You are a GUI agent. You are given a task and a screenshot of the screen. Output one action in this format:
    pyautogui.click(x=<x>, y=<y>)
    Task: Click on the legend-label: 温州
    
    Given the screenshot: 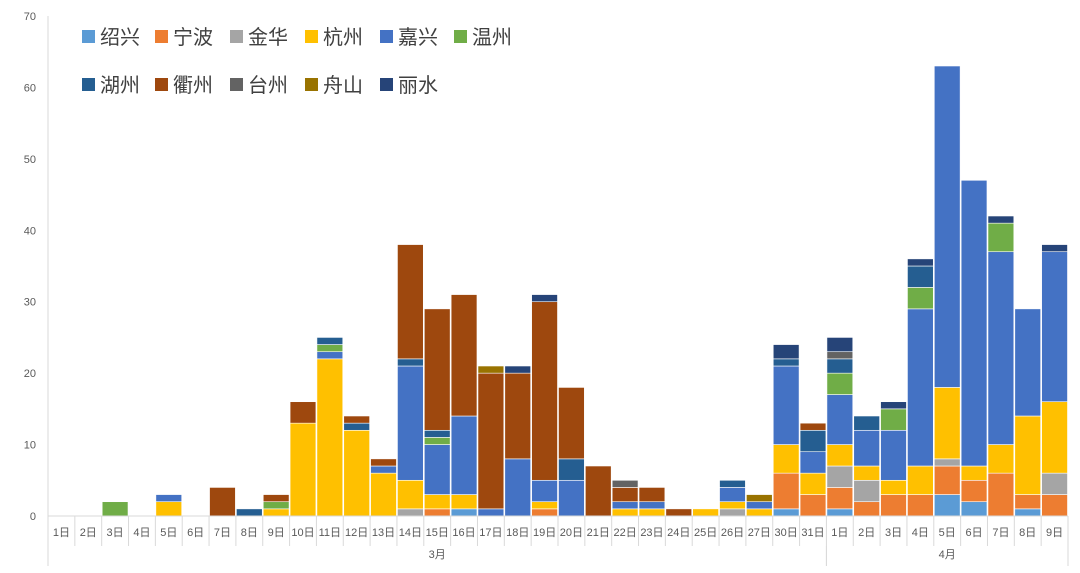 What is the action you would take?
    pyautogui.click(x=492, y=37)
    